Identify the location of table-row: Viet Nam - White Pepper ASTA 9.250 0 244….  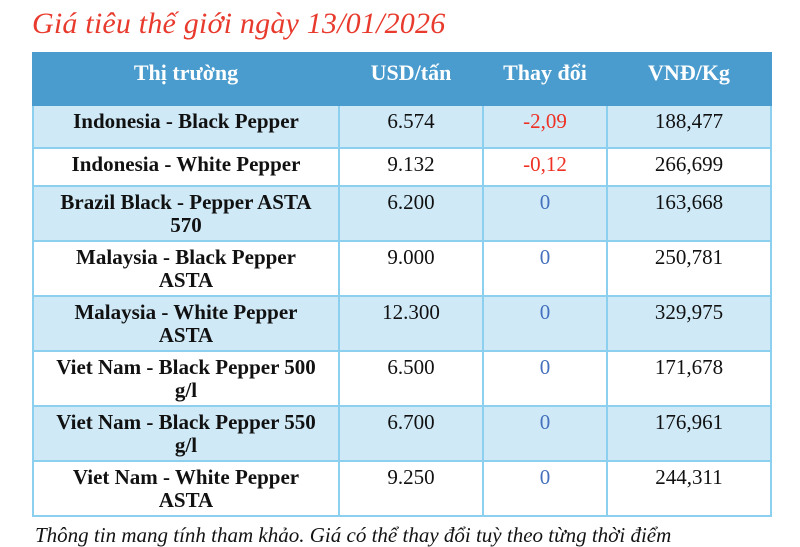
(402, 488).